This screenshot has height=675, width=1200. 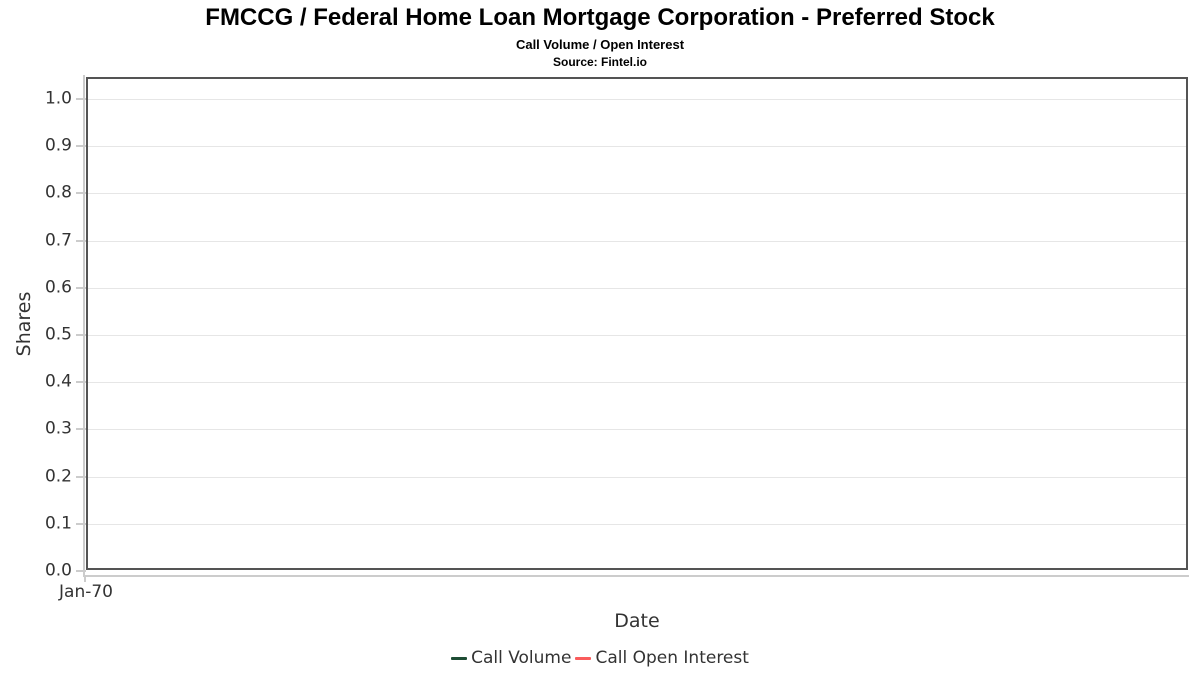 I want to click on legend-item-call-volume: Call Volume, so click(x=511, y=658).